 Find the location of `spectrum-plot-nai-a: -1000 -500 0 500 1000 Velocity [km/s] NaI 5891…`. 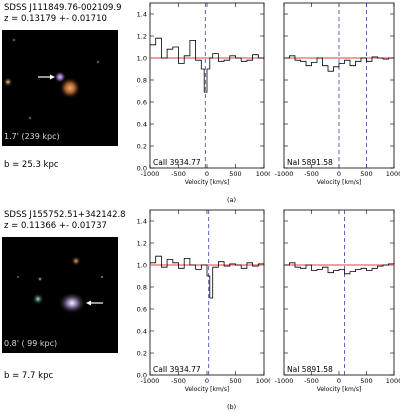

spectrum-plot-nai-a: -1000 -500 0 500 1000 Velocity [km/s] NaI 5891… is located at coordinates (337, 94).